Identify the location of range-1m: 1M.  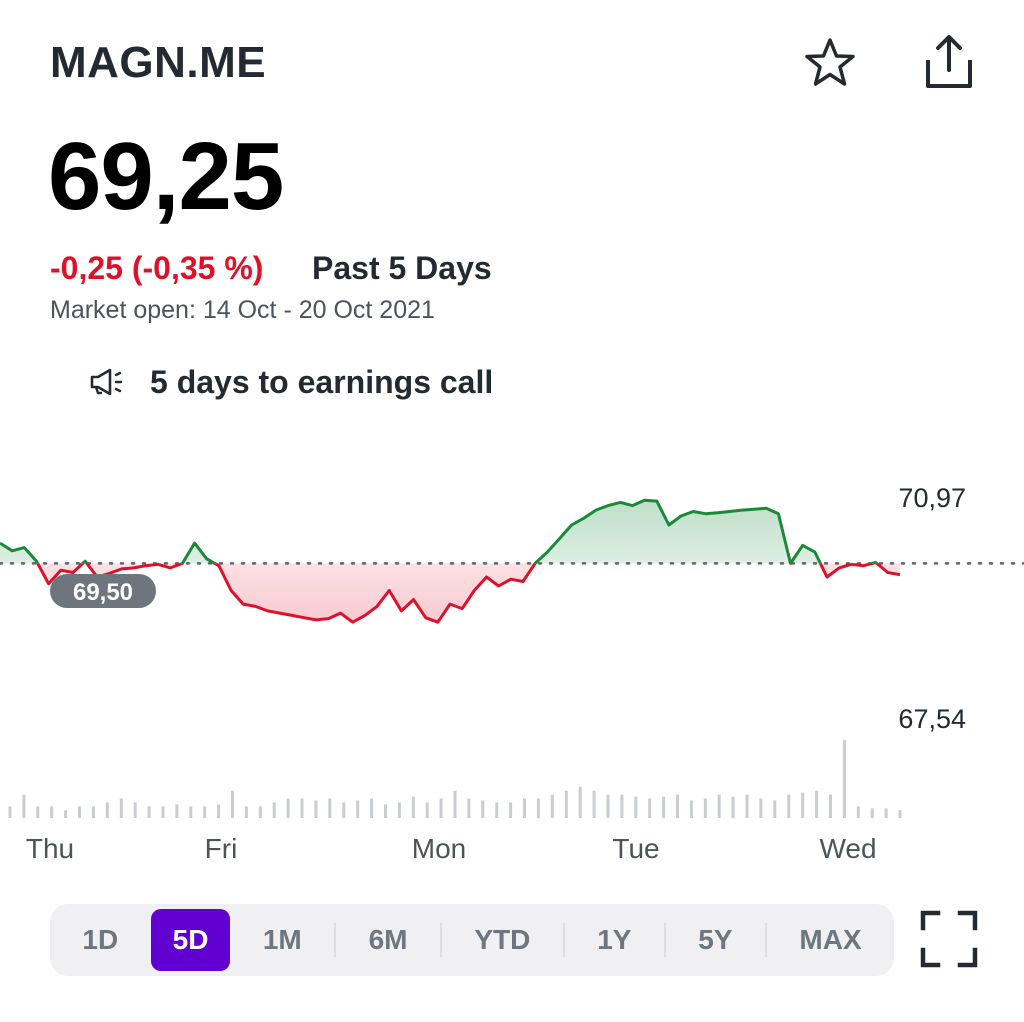
(282, 940).